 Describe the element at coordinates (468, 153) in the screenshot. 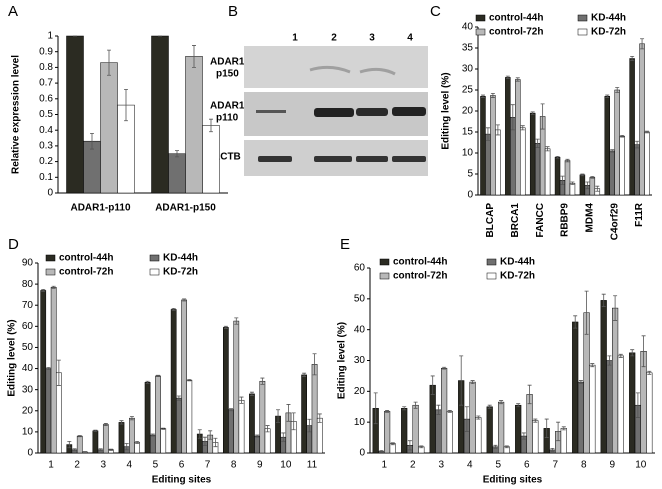

I see `y-tick-label: 10` at that location.